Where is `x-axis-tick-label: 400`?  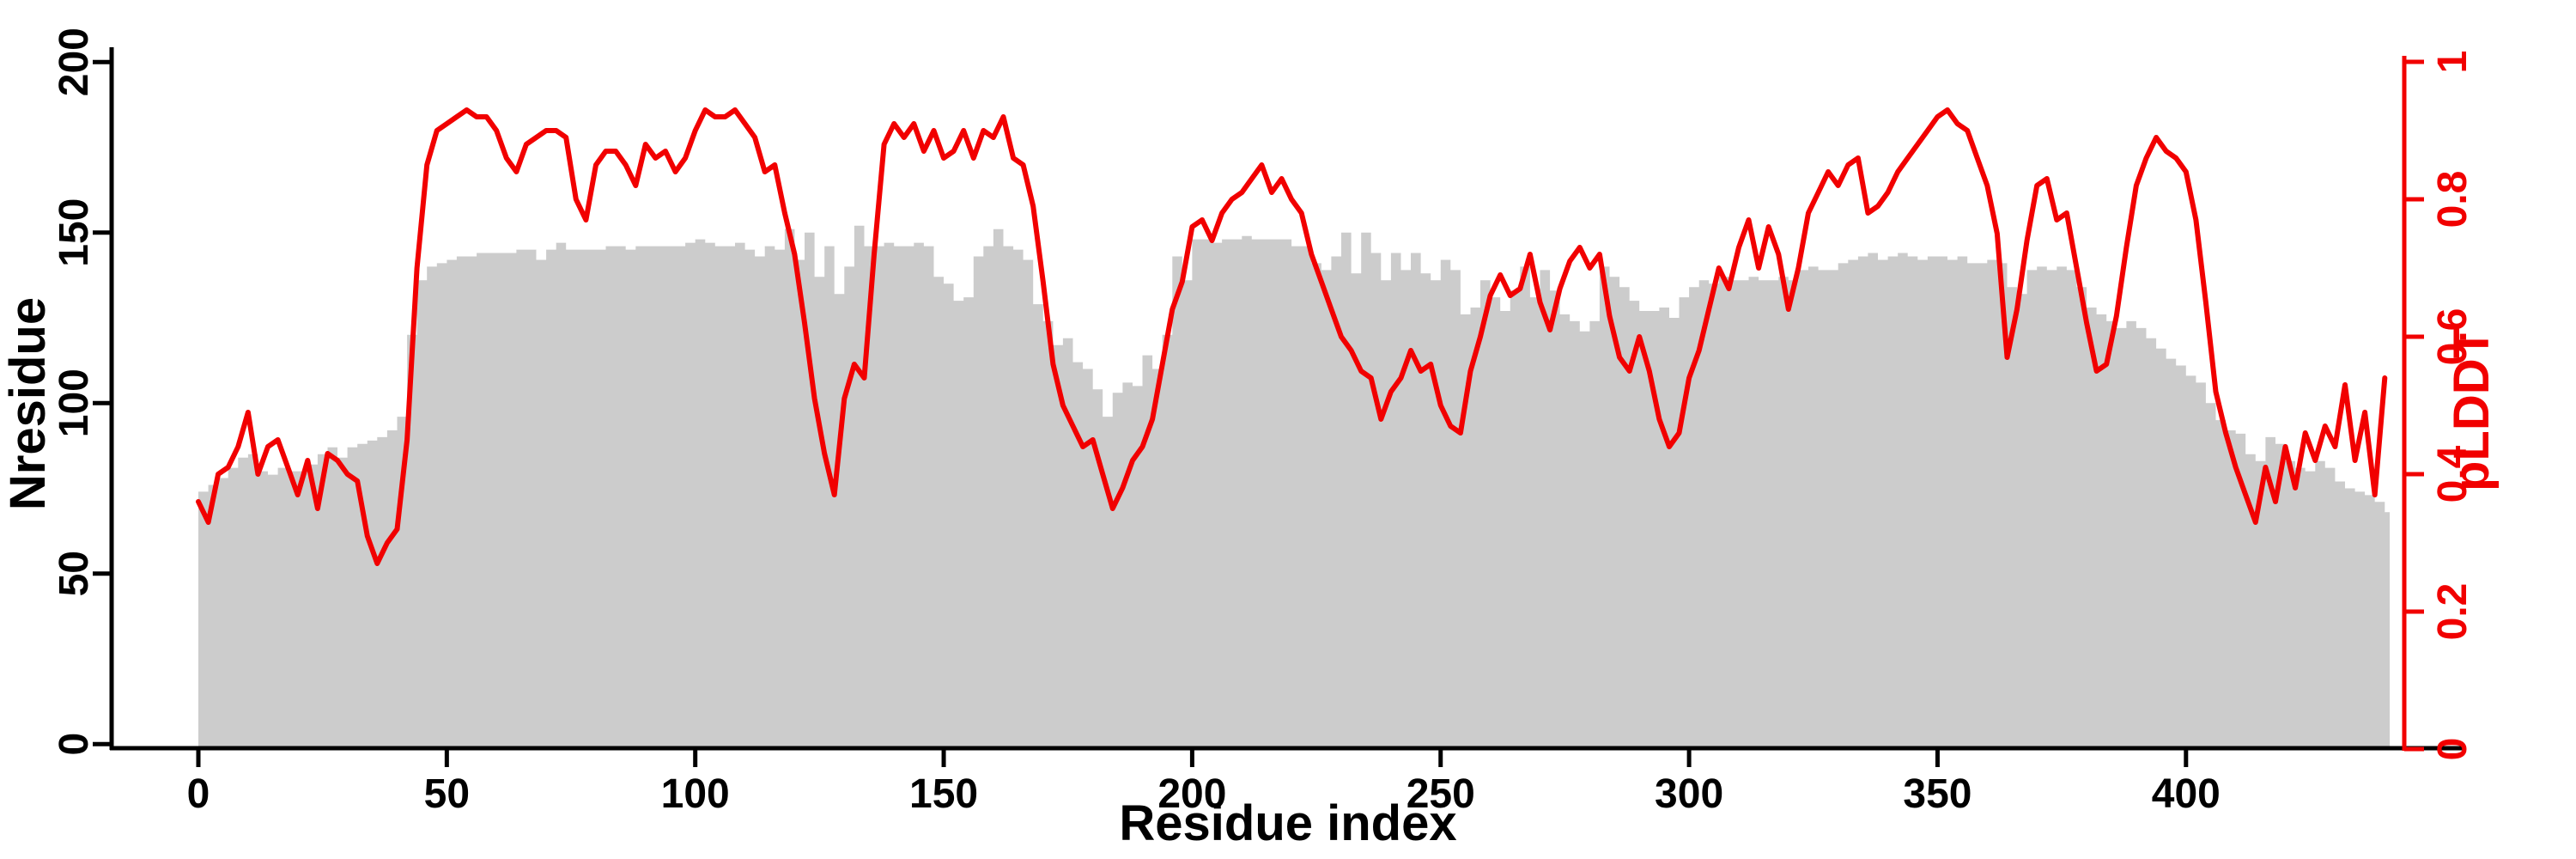 x-axis-tick-label: 400 is located at coordinates (2186, 794).